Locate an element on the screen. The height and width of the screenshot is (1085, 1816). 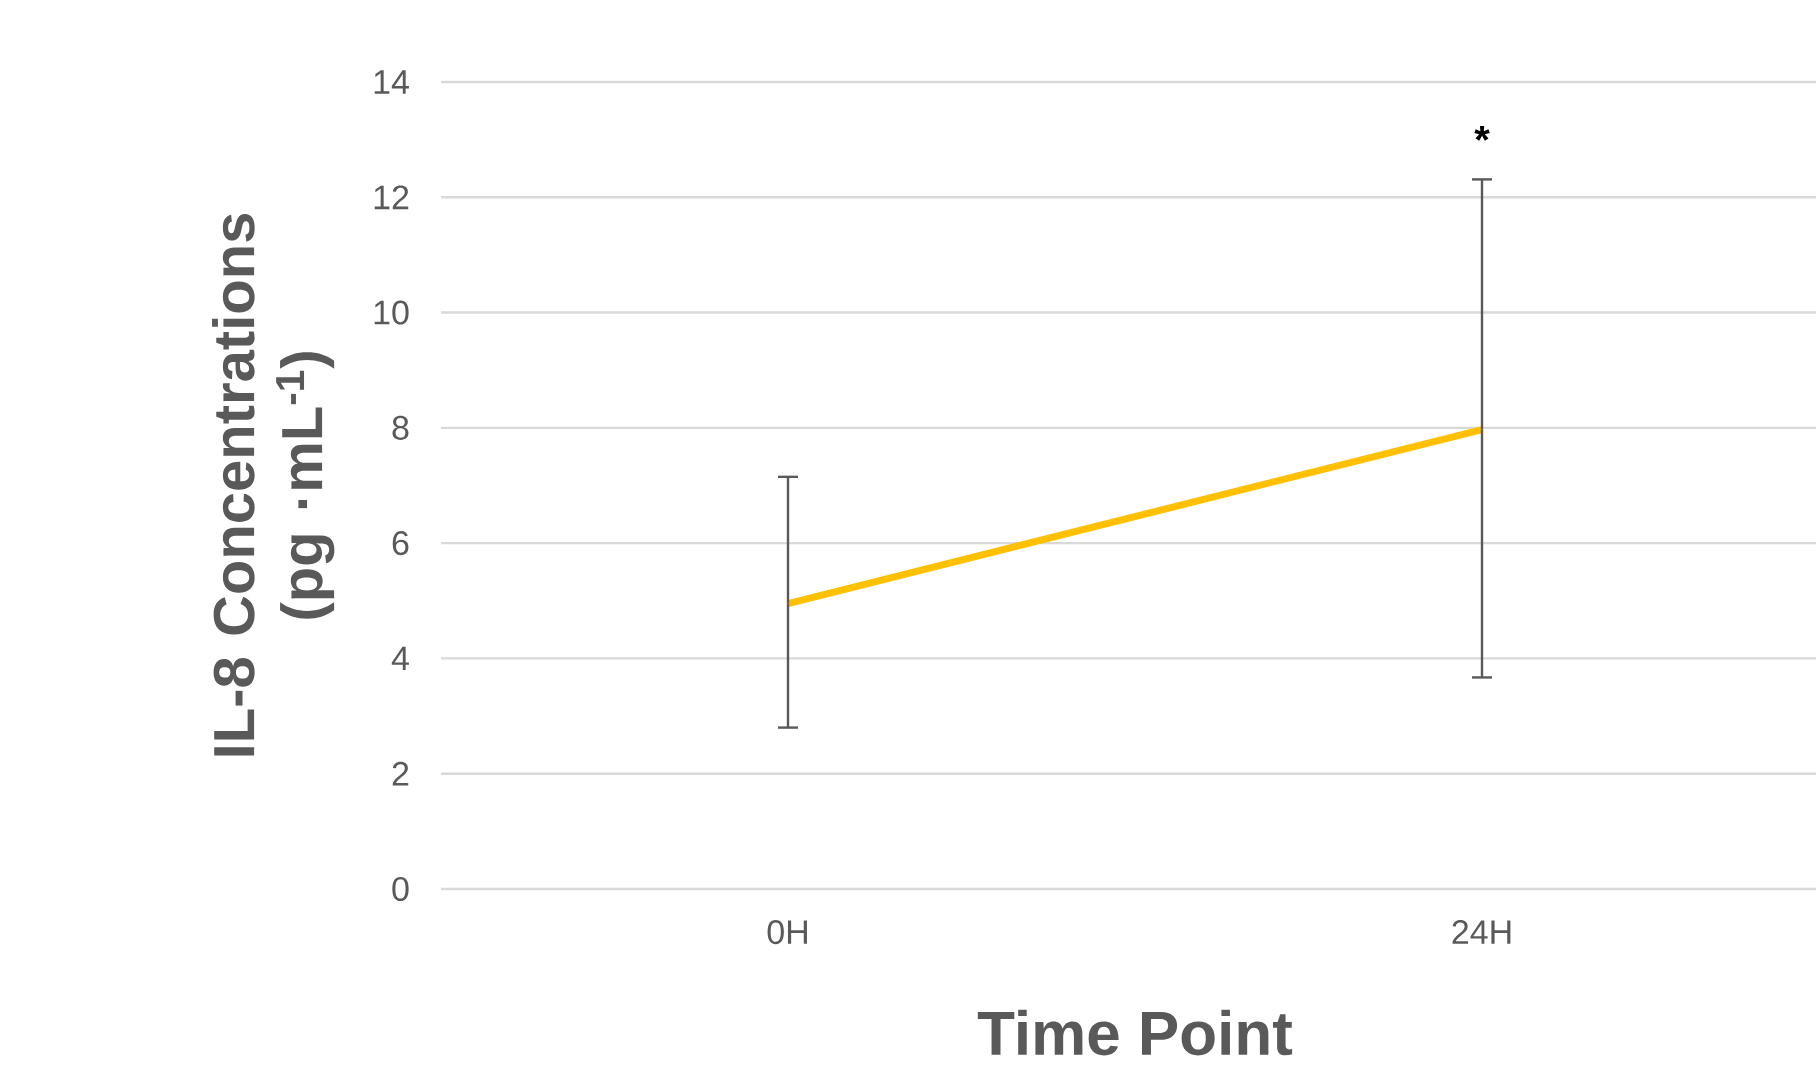
annotation: * is located at coordinates (1482, 133).